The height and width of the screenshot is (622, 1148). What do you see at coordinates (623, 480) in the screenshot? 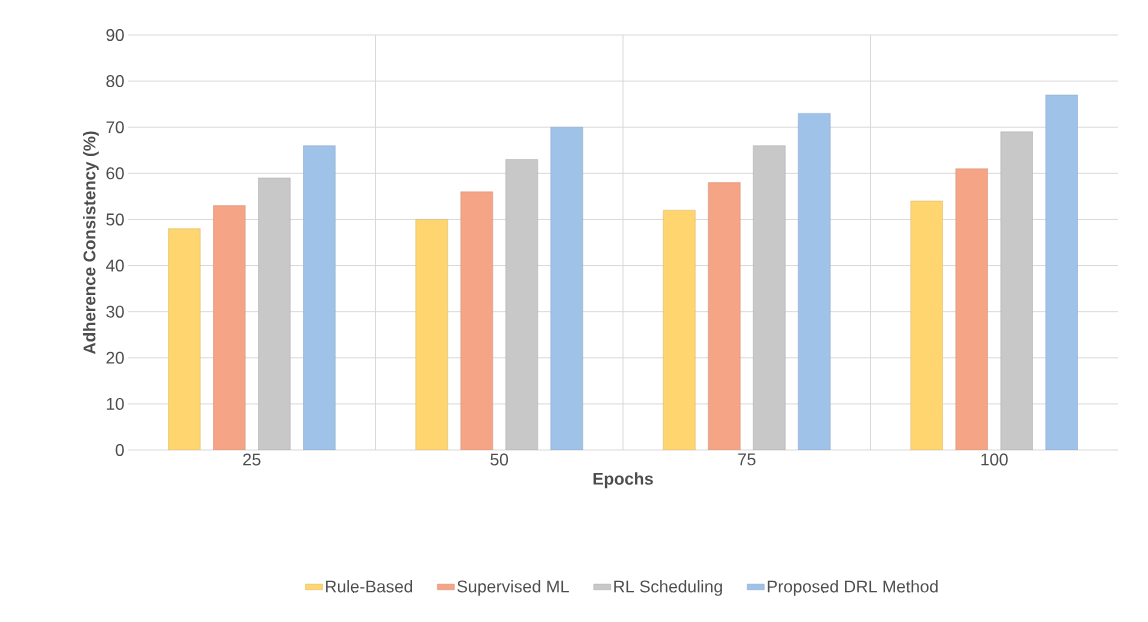
I see `x-axis-title: Epochs` at bounding box center [623, 480].